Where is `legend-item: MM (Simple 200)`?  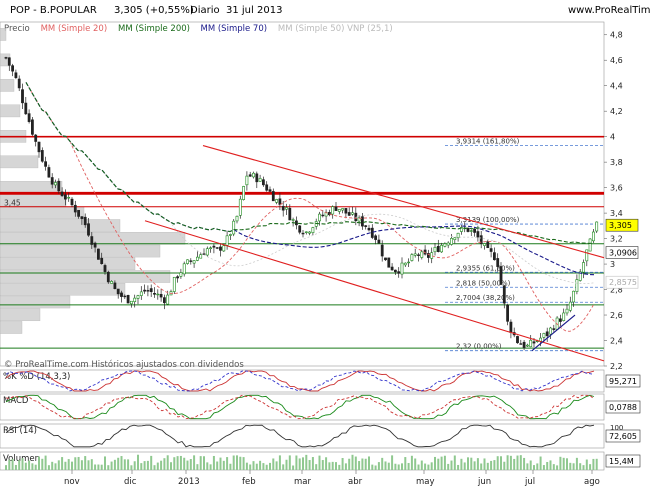
legend-item: MM (Simple 200) is located at coordinates (154, 29).